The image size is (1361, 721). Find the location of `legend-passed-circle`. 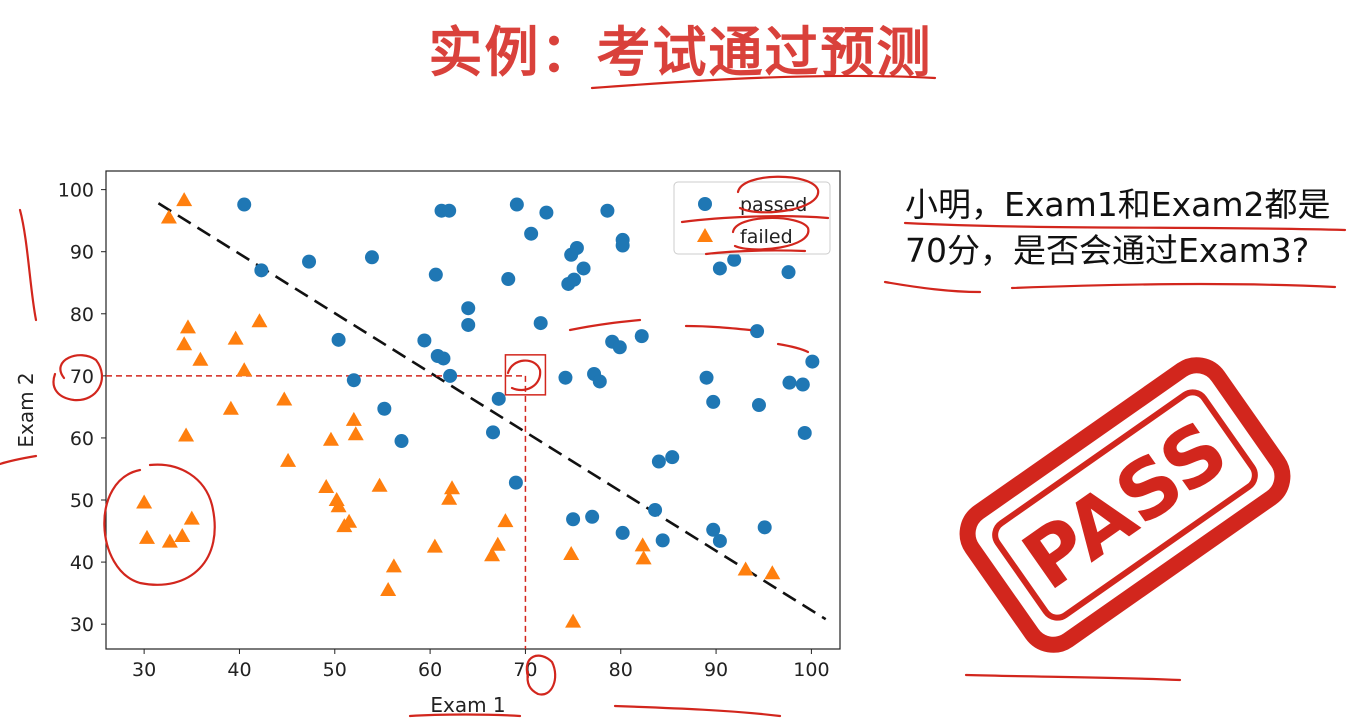

legend-passed-circle is located at coordinates (778, 194).